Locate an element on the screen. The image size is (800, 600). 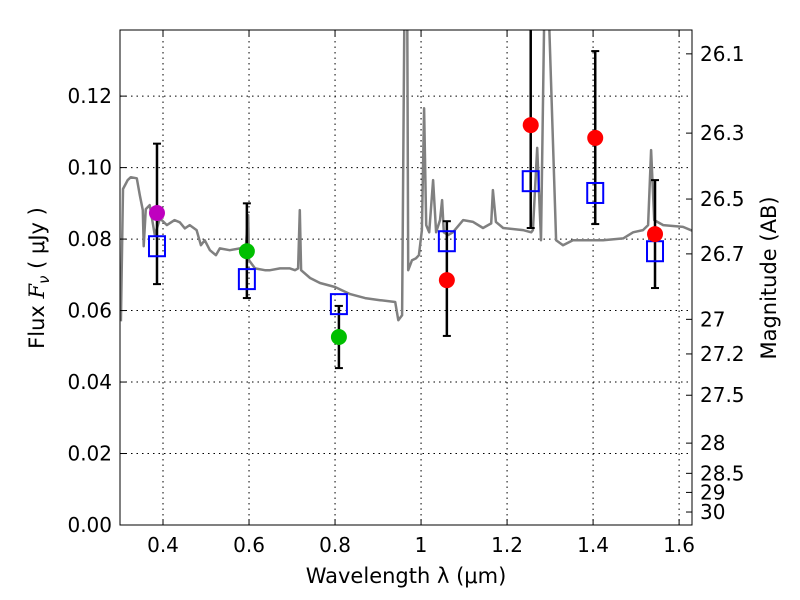
y2-tick-label: 26.3 is located at coordinates (722, 133).